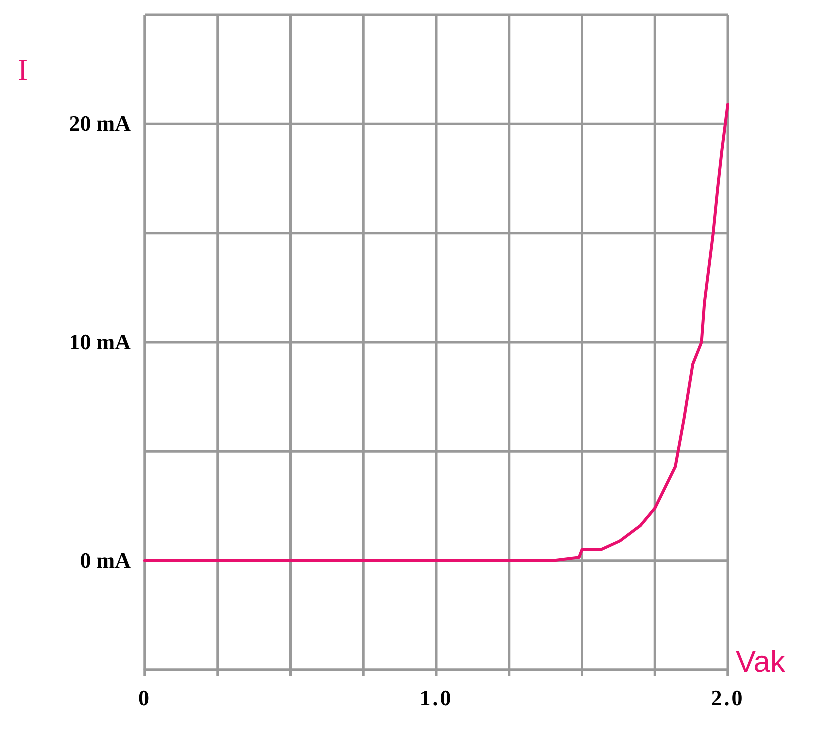  What do you see at coordinates (100, 123) in the screenshot?
I see `y-tick-label: 20 mA` at bounding box center [100, 123].